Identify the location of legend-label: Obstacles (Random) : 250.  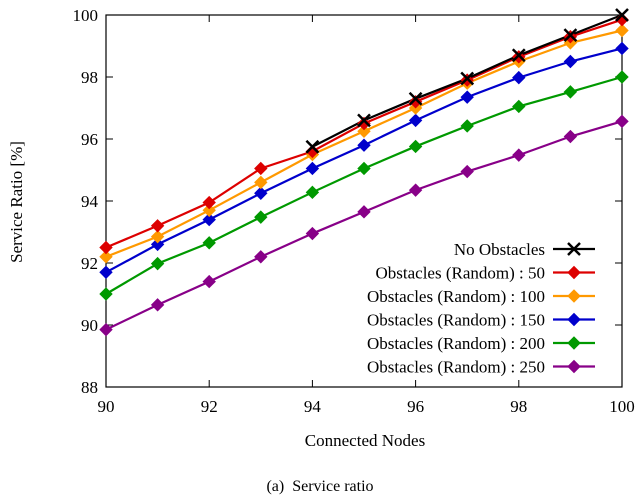
(456, 367).